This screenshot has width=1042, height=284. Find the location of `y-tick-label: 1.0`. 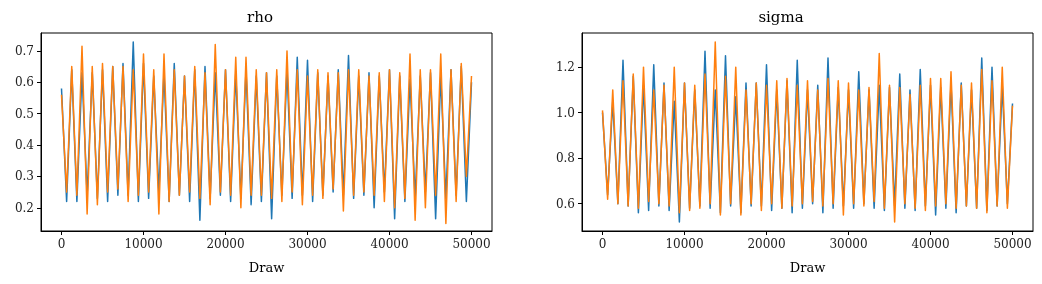

y-tick-label: 1.0 is located at coordinates (565, 112).